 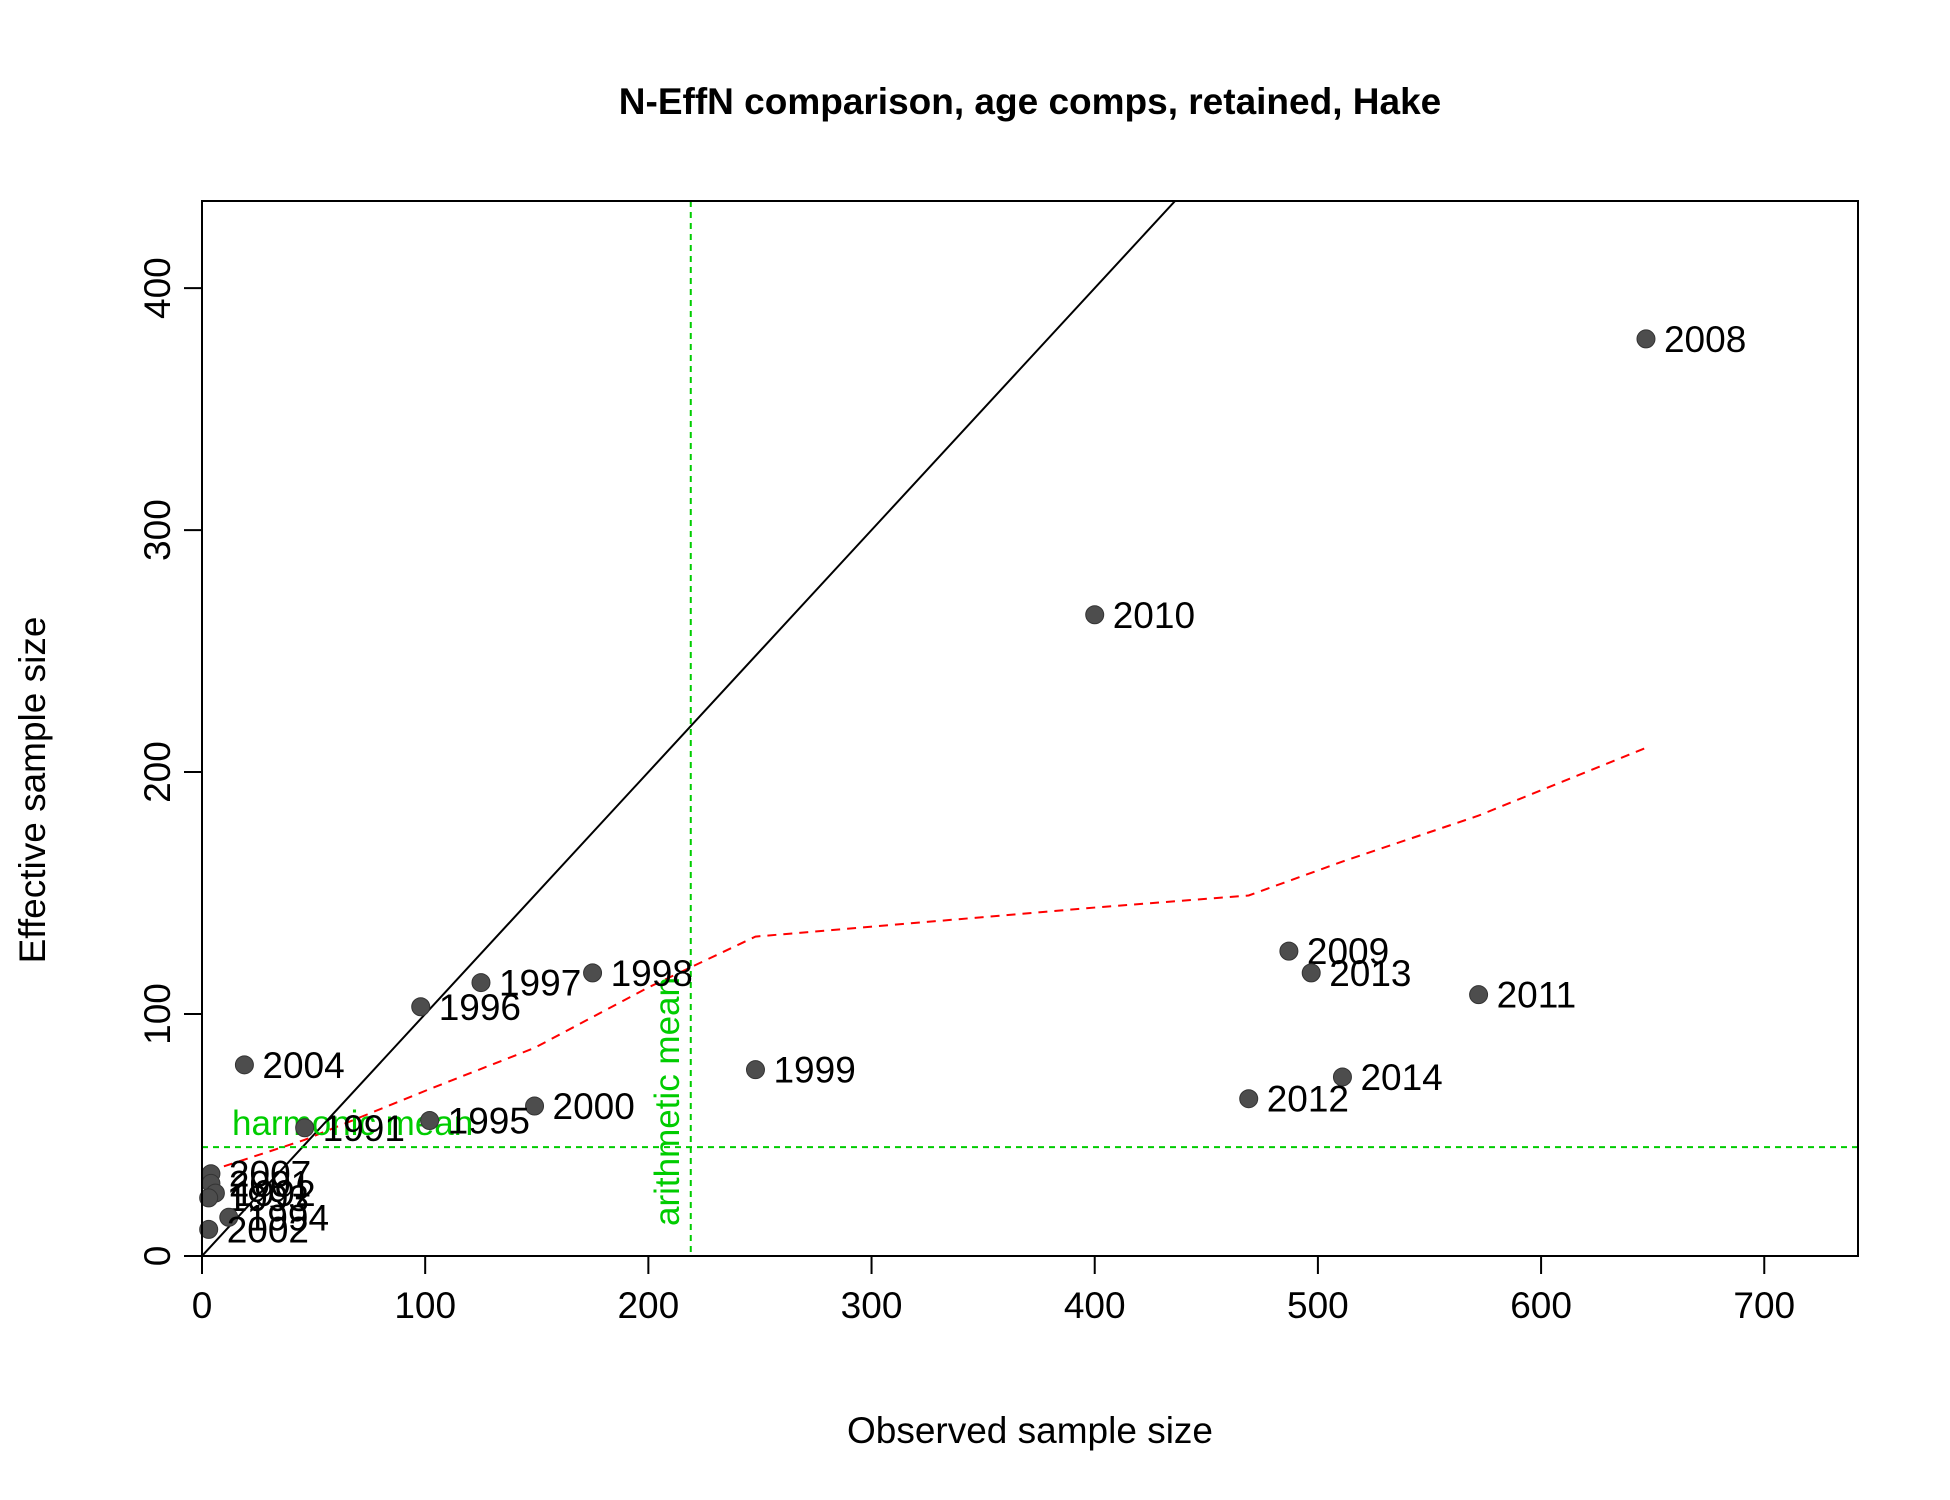 I want to click on point-label: 1991, so click(x=364, y=1128).